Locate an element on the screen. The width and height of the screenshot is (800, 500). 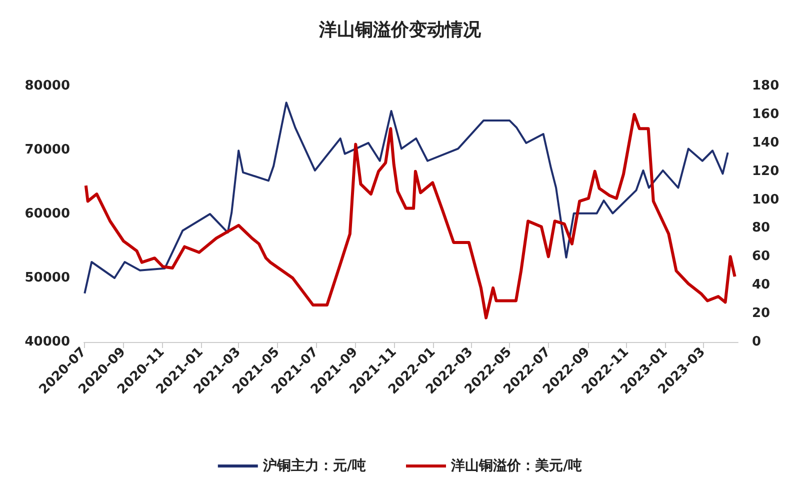
y2-tick-label: 140 is located at coordinates (766, 142).